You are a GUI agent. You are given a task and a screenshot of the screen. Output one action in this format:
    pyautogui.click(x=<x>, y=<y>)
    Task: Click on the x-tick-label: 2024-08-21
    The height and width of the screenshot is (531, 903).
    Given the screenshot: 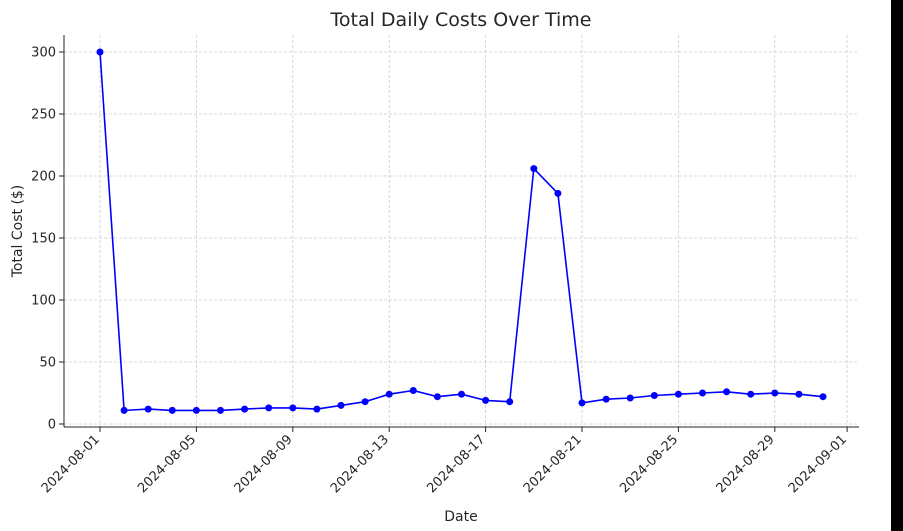 What is the action you would take?
    pyautogui.click(x=553, y=464)
    